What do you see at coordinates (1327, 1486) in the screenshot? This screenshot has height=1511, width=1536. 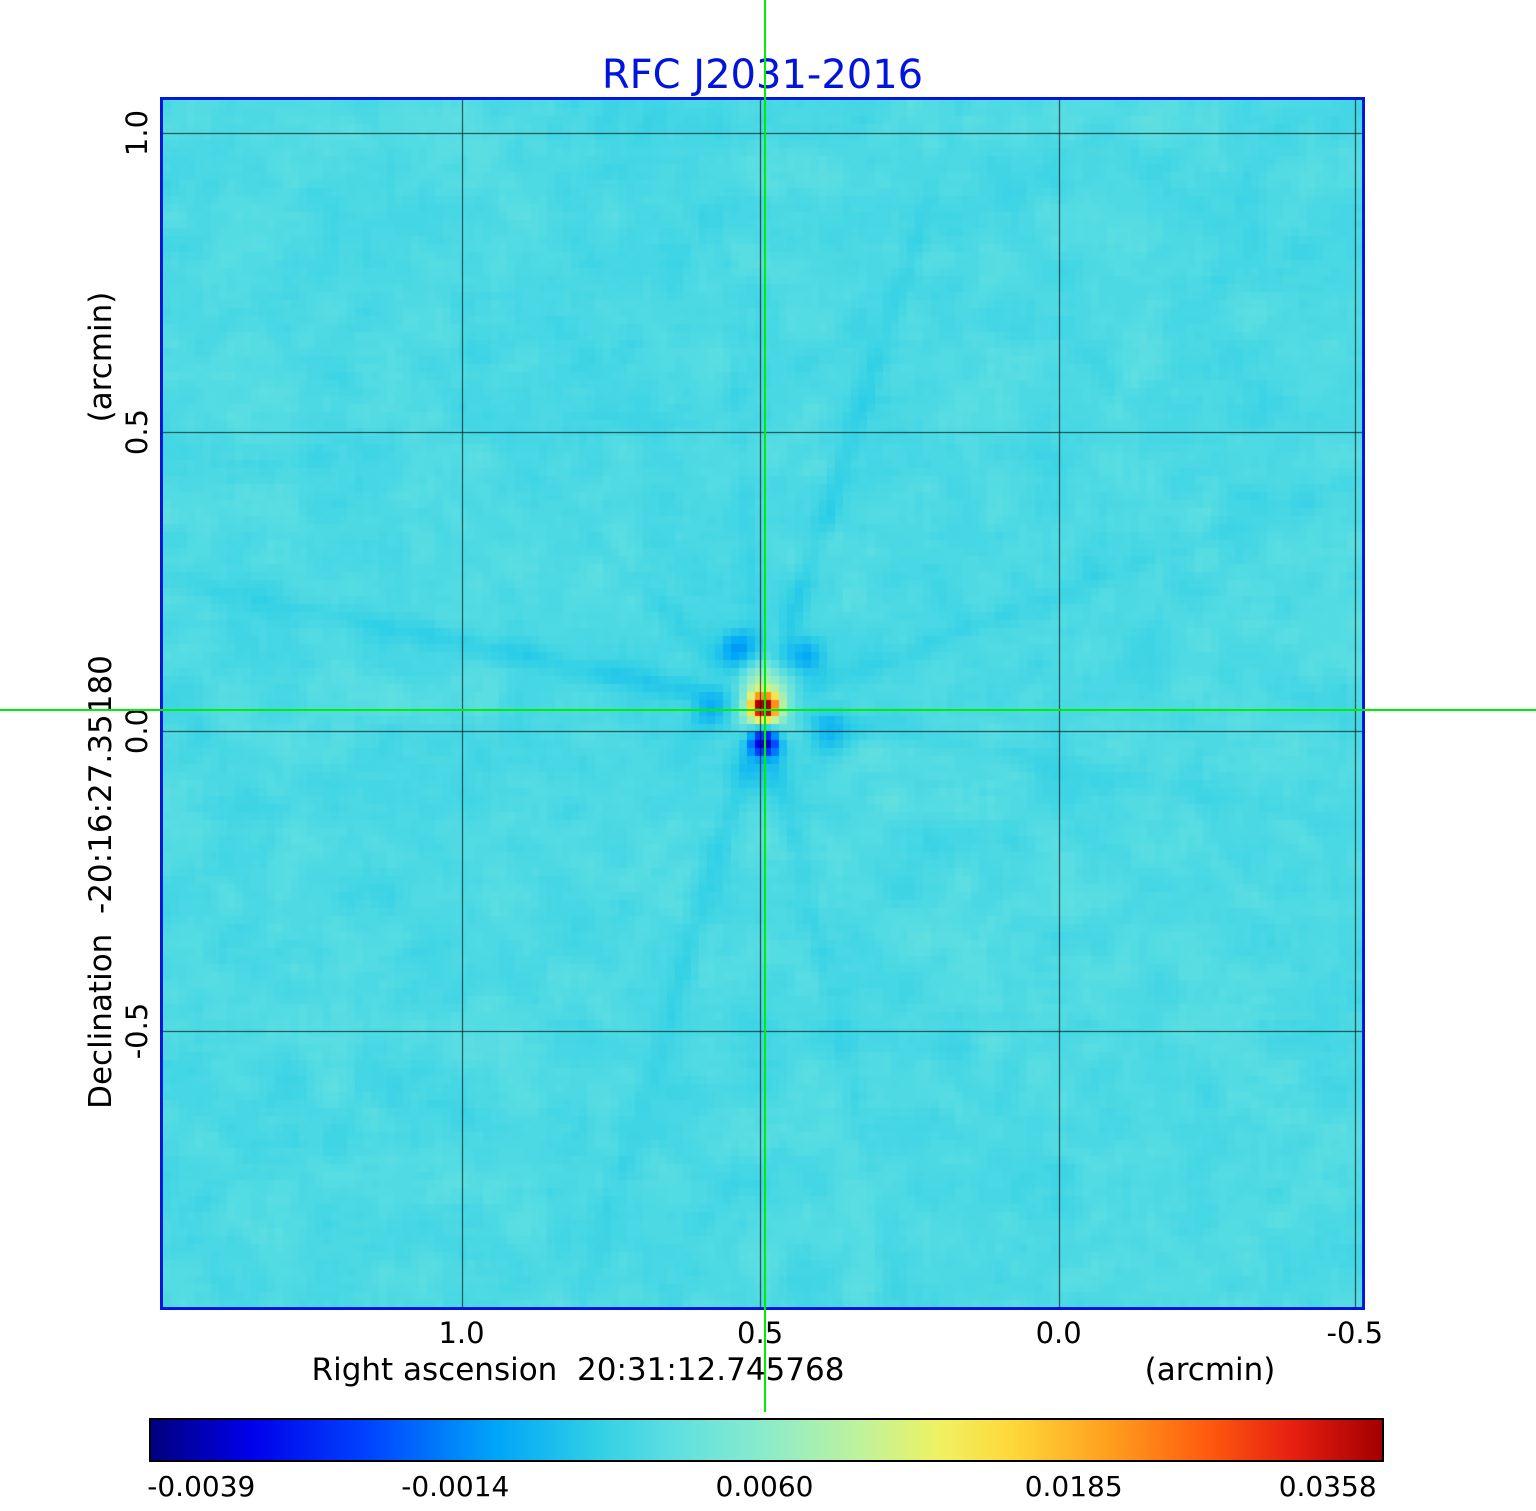 I see `colorbar-tick-label: 0.0358` at bounding box center [1327, 1486].